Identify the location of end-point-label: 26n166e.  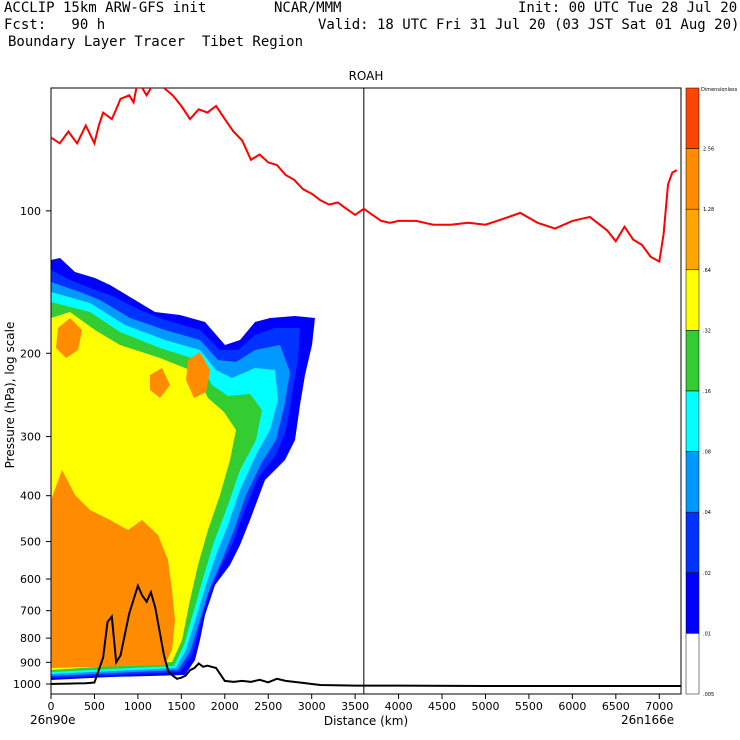
(647, 720).